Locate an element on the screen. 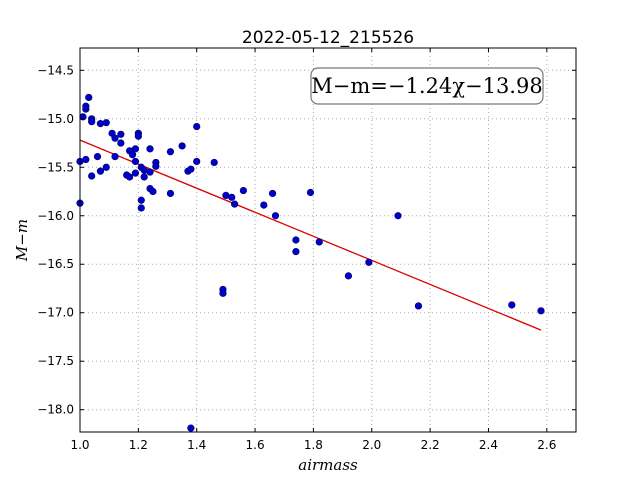 The width and height of the screenshot is (640, 480). x-tick-label: 2.0 is located at coordinates (371, 445).